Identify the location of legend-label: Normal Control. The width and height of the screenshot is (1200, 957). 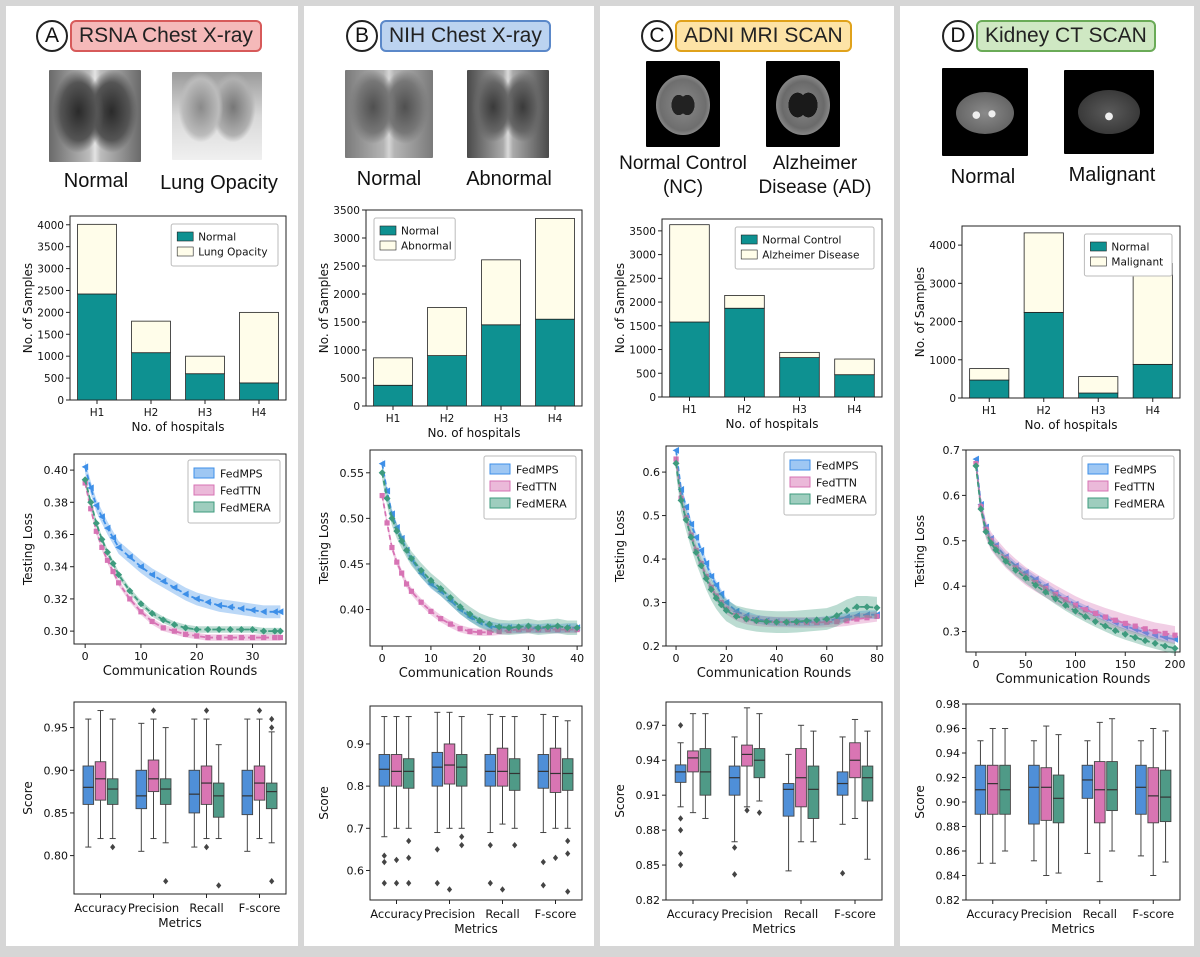
(801, 241).